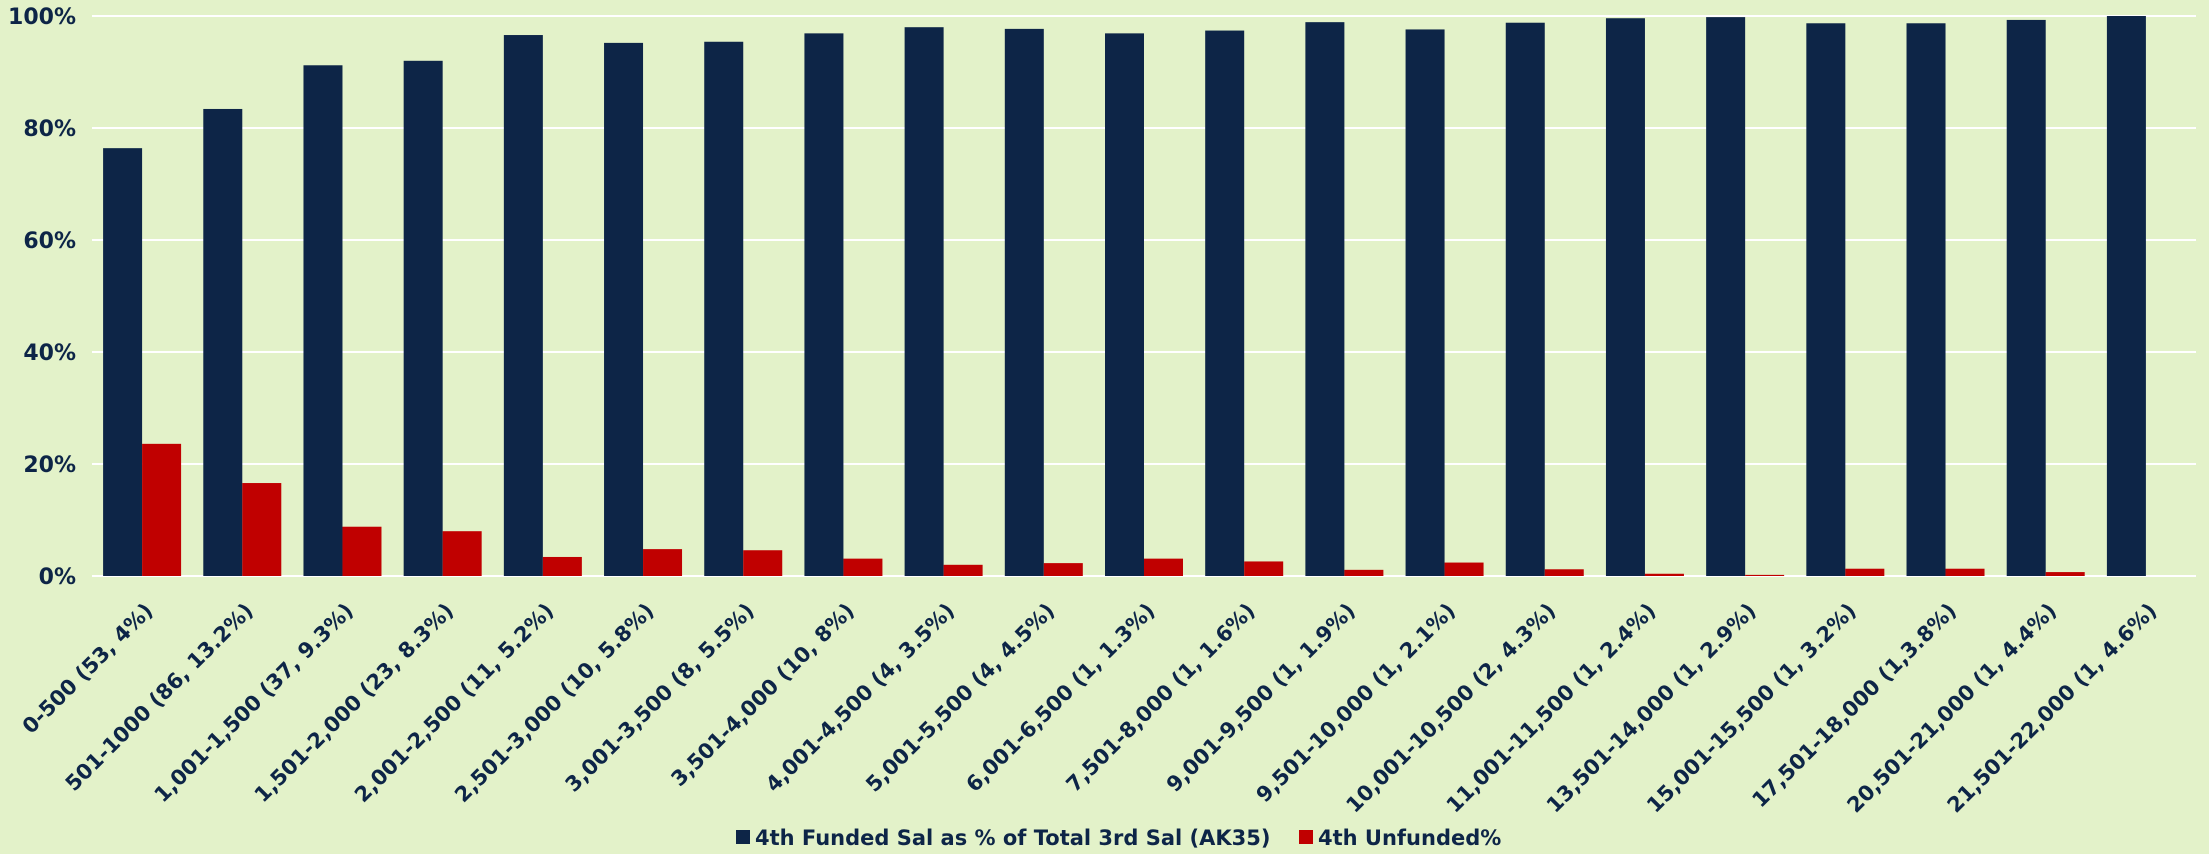  What do you see at coordinates (57, 577) in the screenshot?
I see `y-tick-label: 0%` at bounding box center [57, 577].